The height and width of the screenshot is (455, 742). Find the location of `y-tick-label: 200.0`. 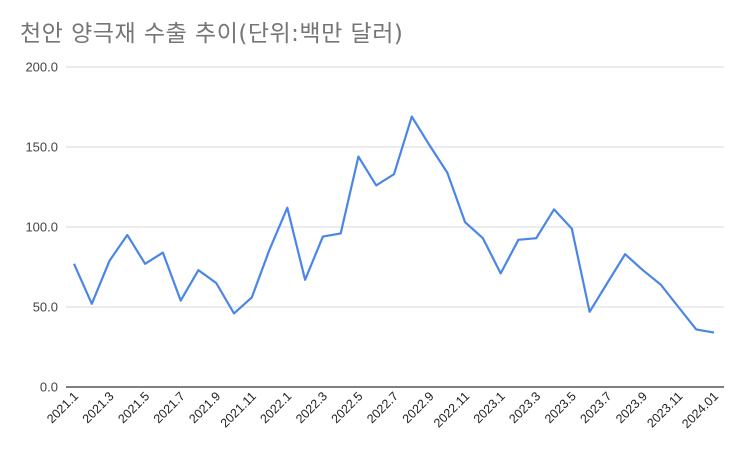

y-tick-label: 200.0 is located at coordinates (41, 67).